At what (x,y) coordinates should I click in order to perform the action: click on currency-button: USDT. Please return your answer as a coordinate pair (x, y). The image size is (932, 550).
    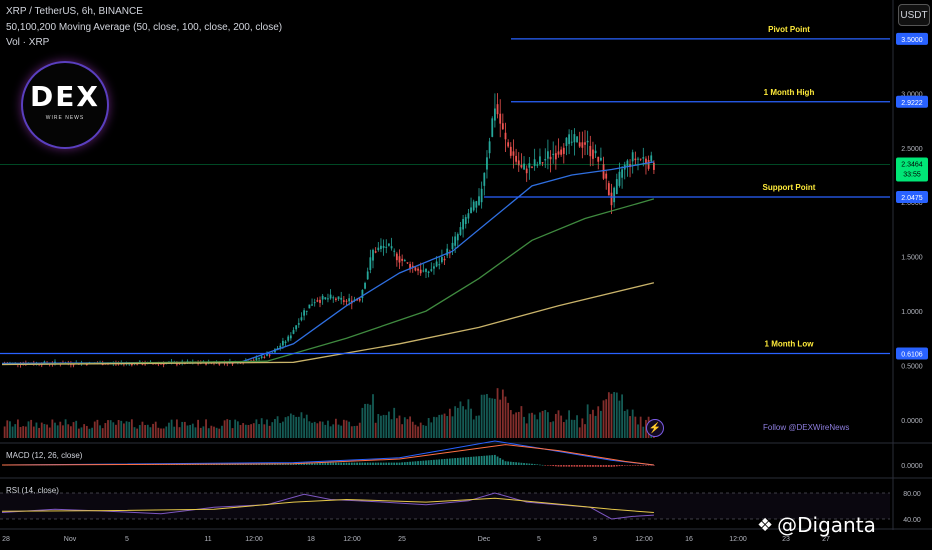
    Looking at the image, I should click on (914, 15).